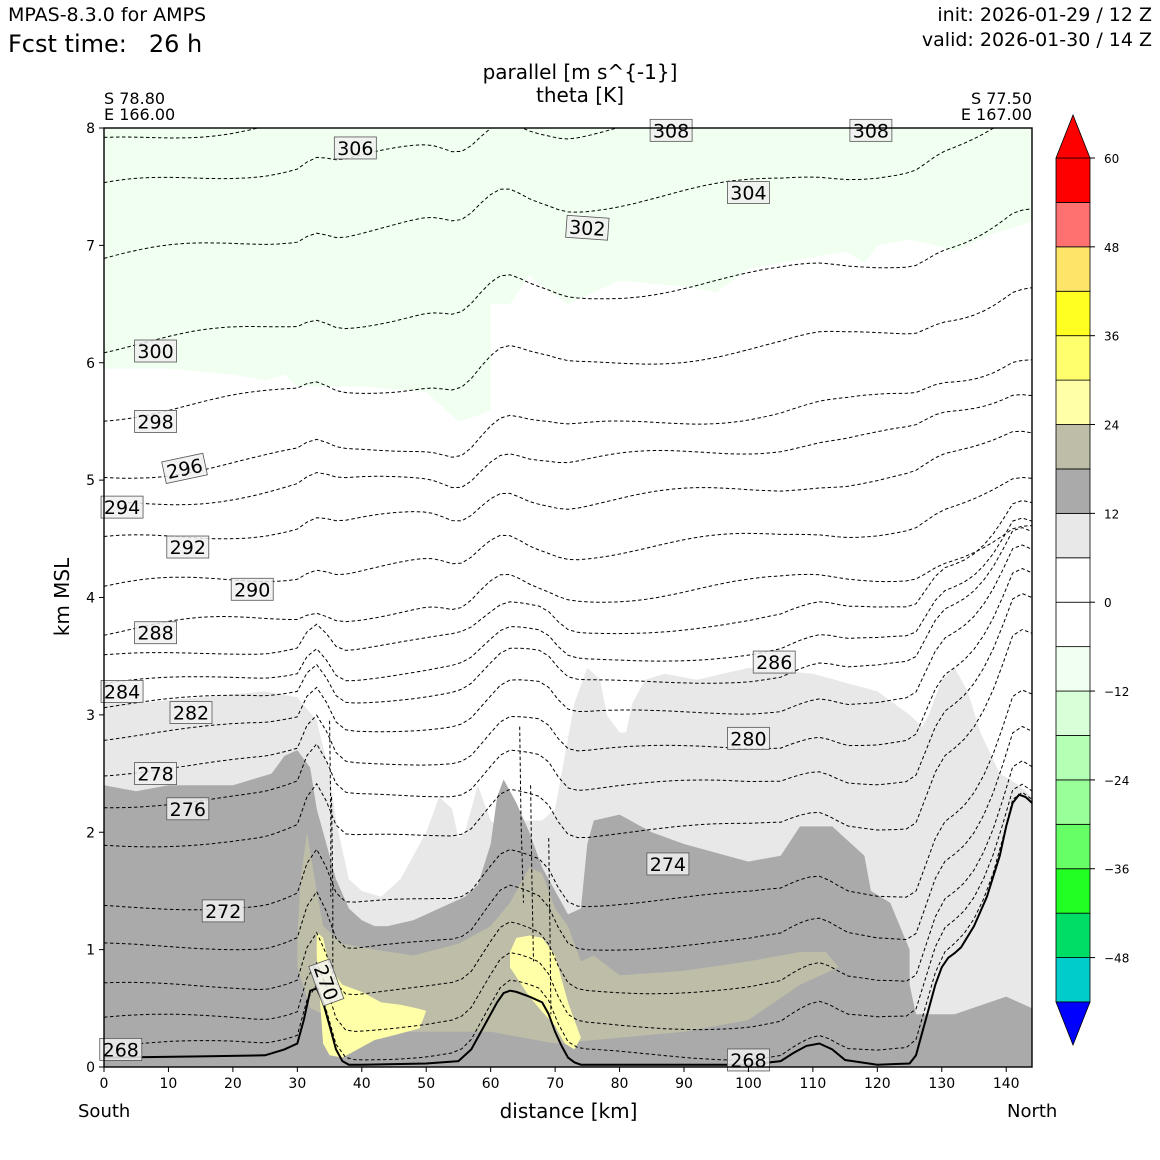  Describe the element at coordinates (90, 1068) in the screenshot. I see `y-tick-label: 0` at that location.